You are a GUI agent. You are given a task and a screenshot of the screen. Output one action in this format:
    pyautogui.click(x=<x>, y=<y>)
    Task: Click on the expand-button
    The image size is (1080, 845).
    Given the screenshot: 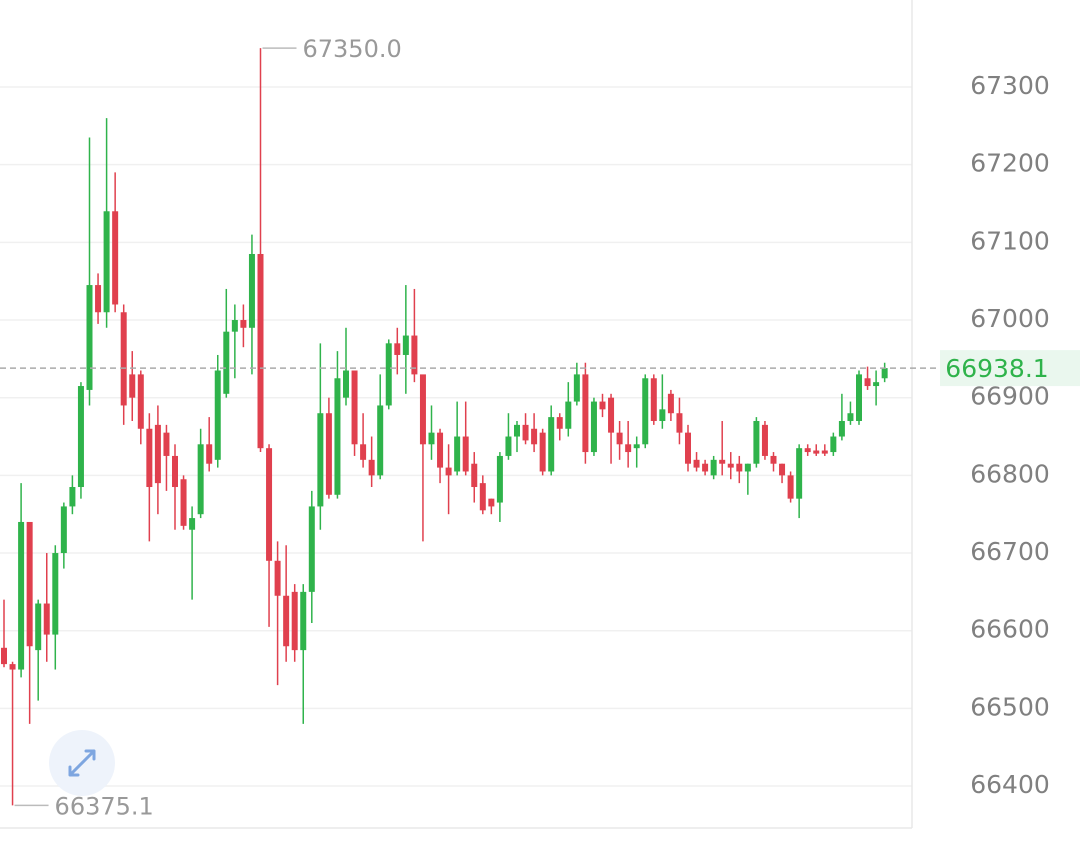 What is the action you would take?
    pyautogui.click(x=82, y=763)
    